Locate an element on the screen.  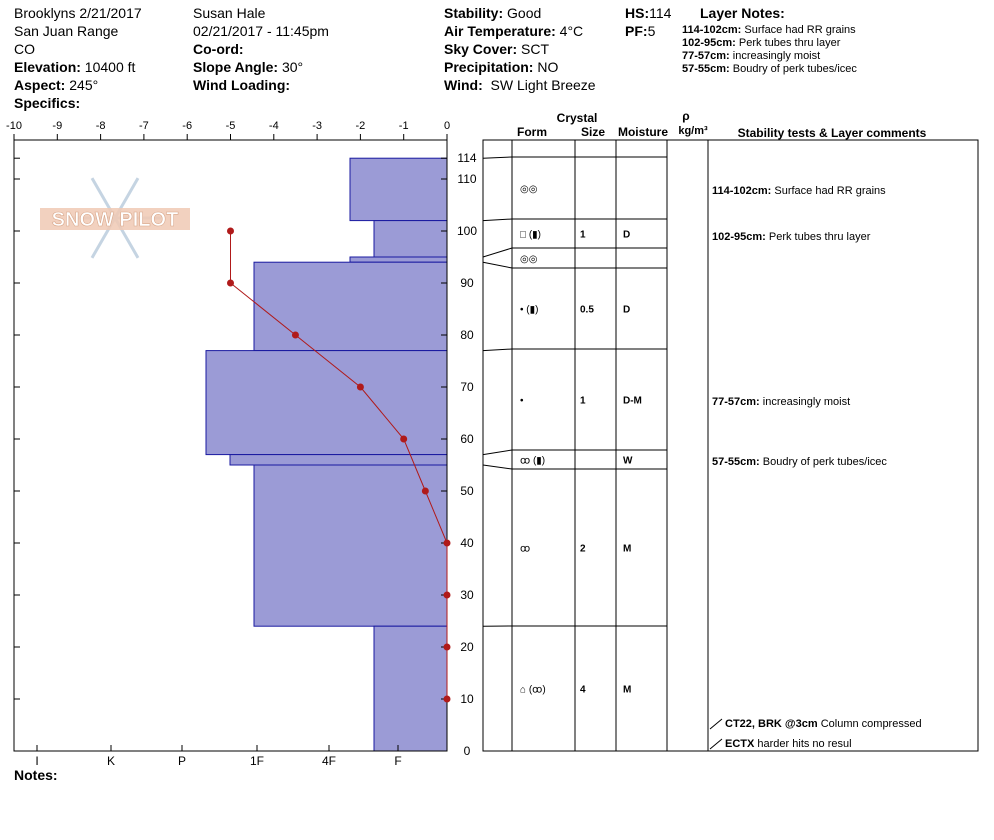
hardness-tick-label: P is located at coordinates (182, 761).